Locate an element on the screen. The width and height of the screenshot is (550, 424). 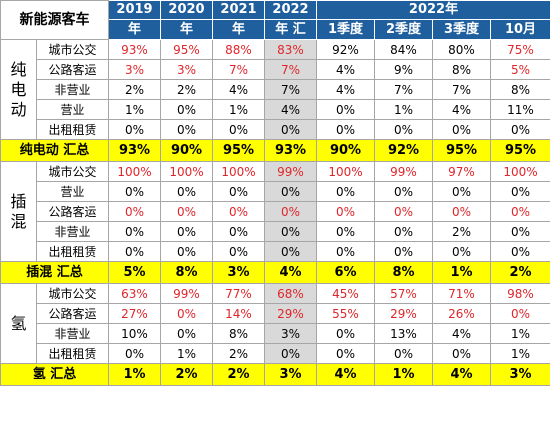
value-cell: 95% is located at coordinates (186, 49).